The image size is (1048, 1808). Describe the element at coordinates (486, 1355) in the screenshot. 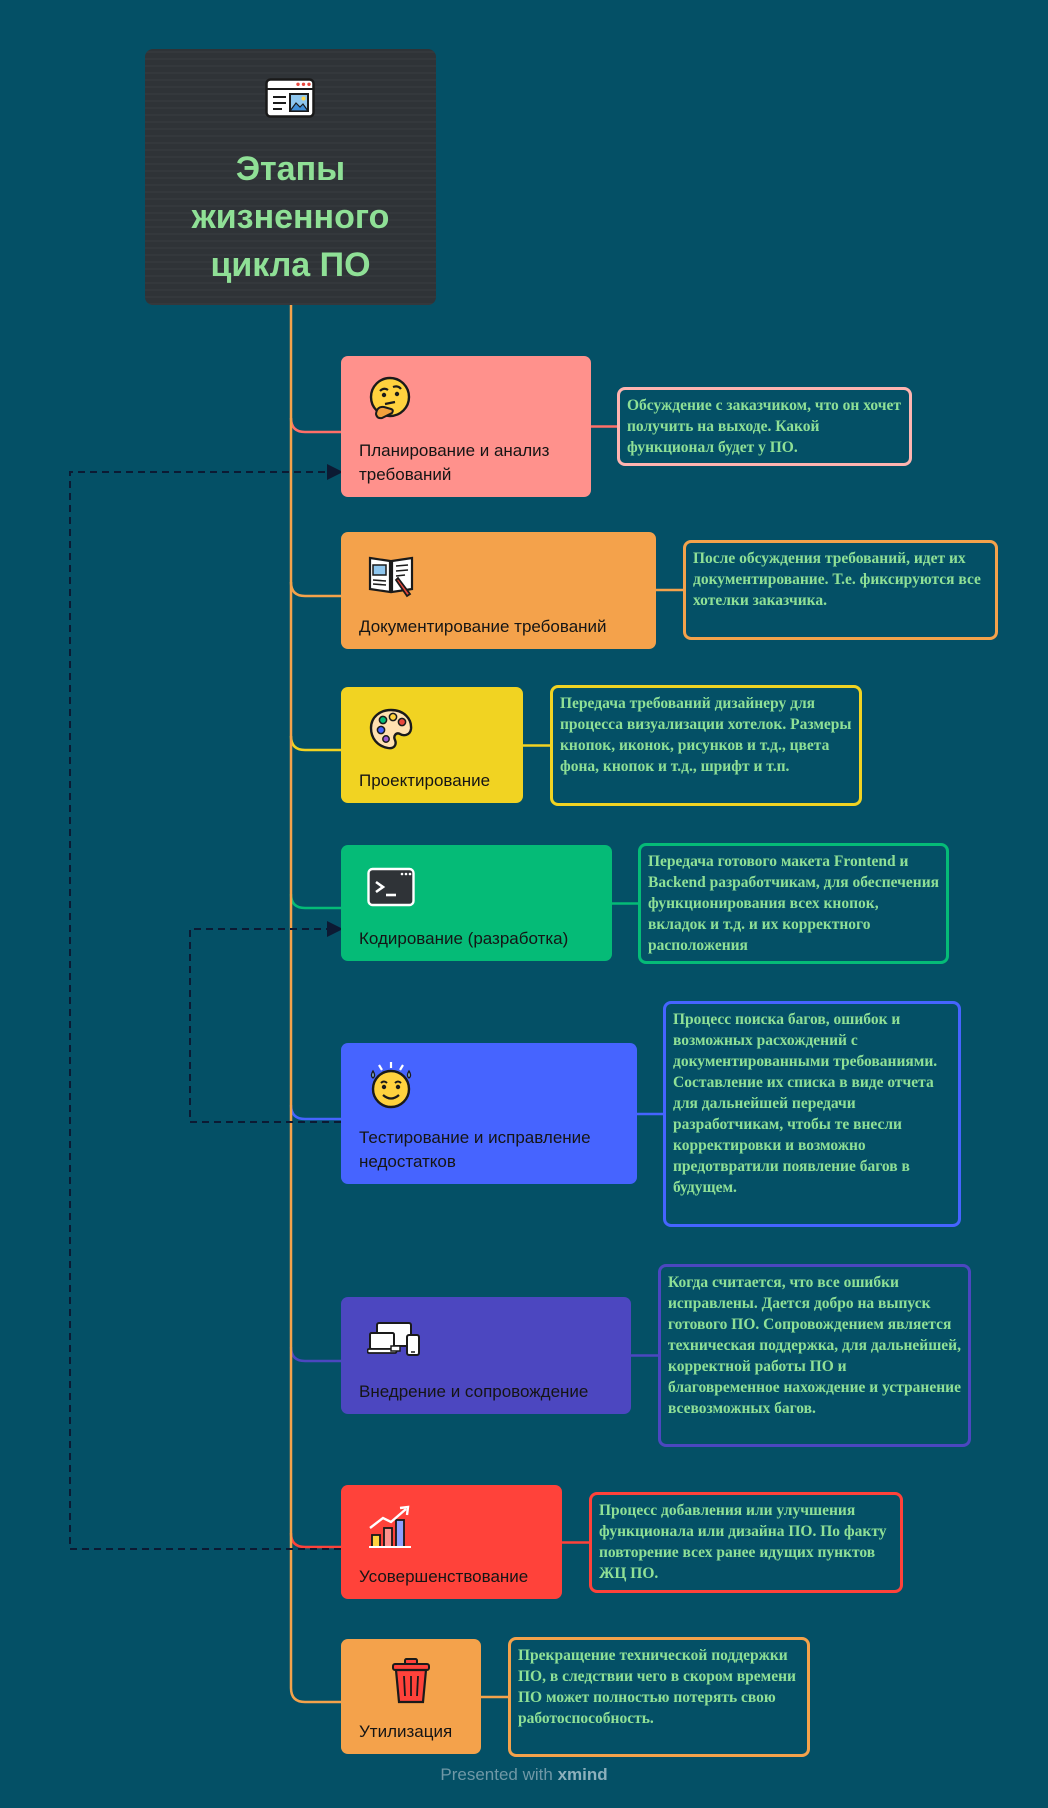

I see `stage-deployment: Внедрение и сопровождение` at that location.